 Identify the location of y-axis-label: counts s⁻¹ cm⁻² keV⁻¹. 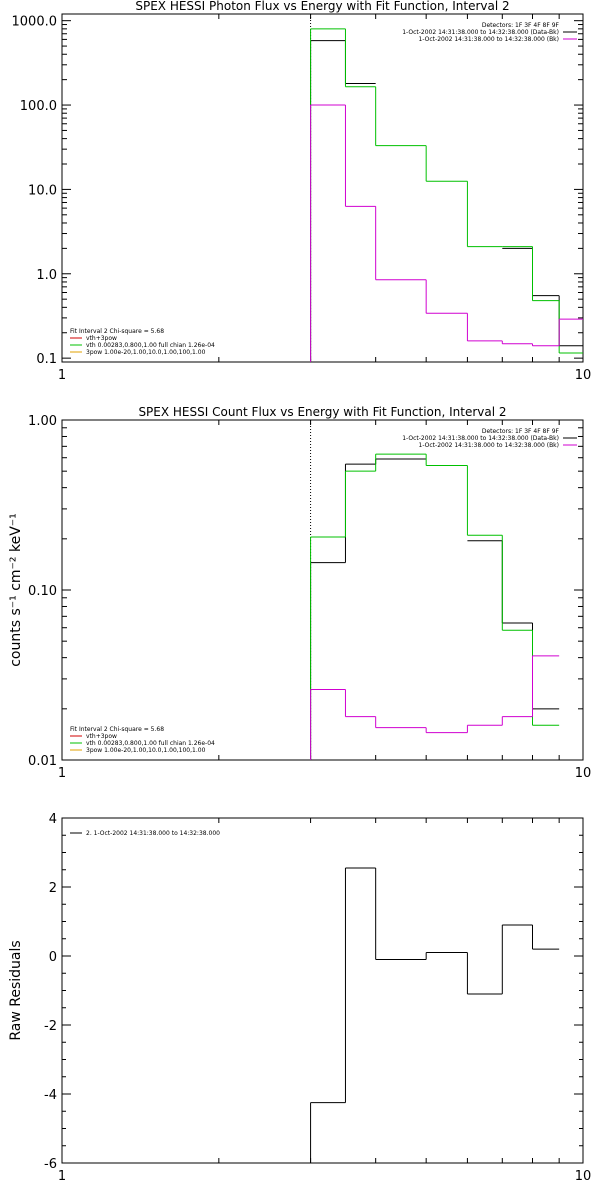
(16, 590).